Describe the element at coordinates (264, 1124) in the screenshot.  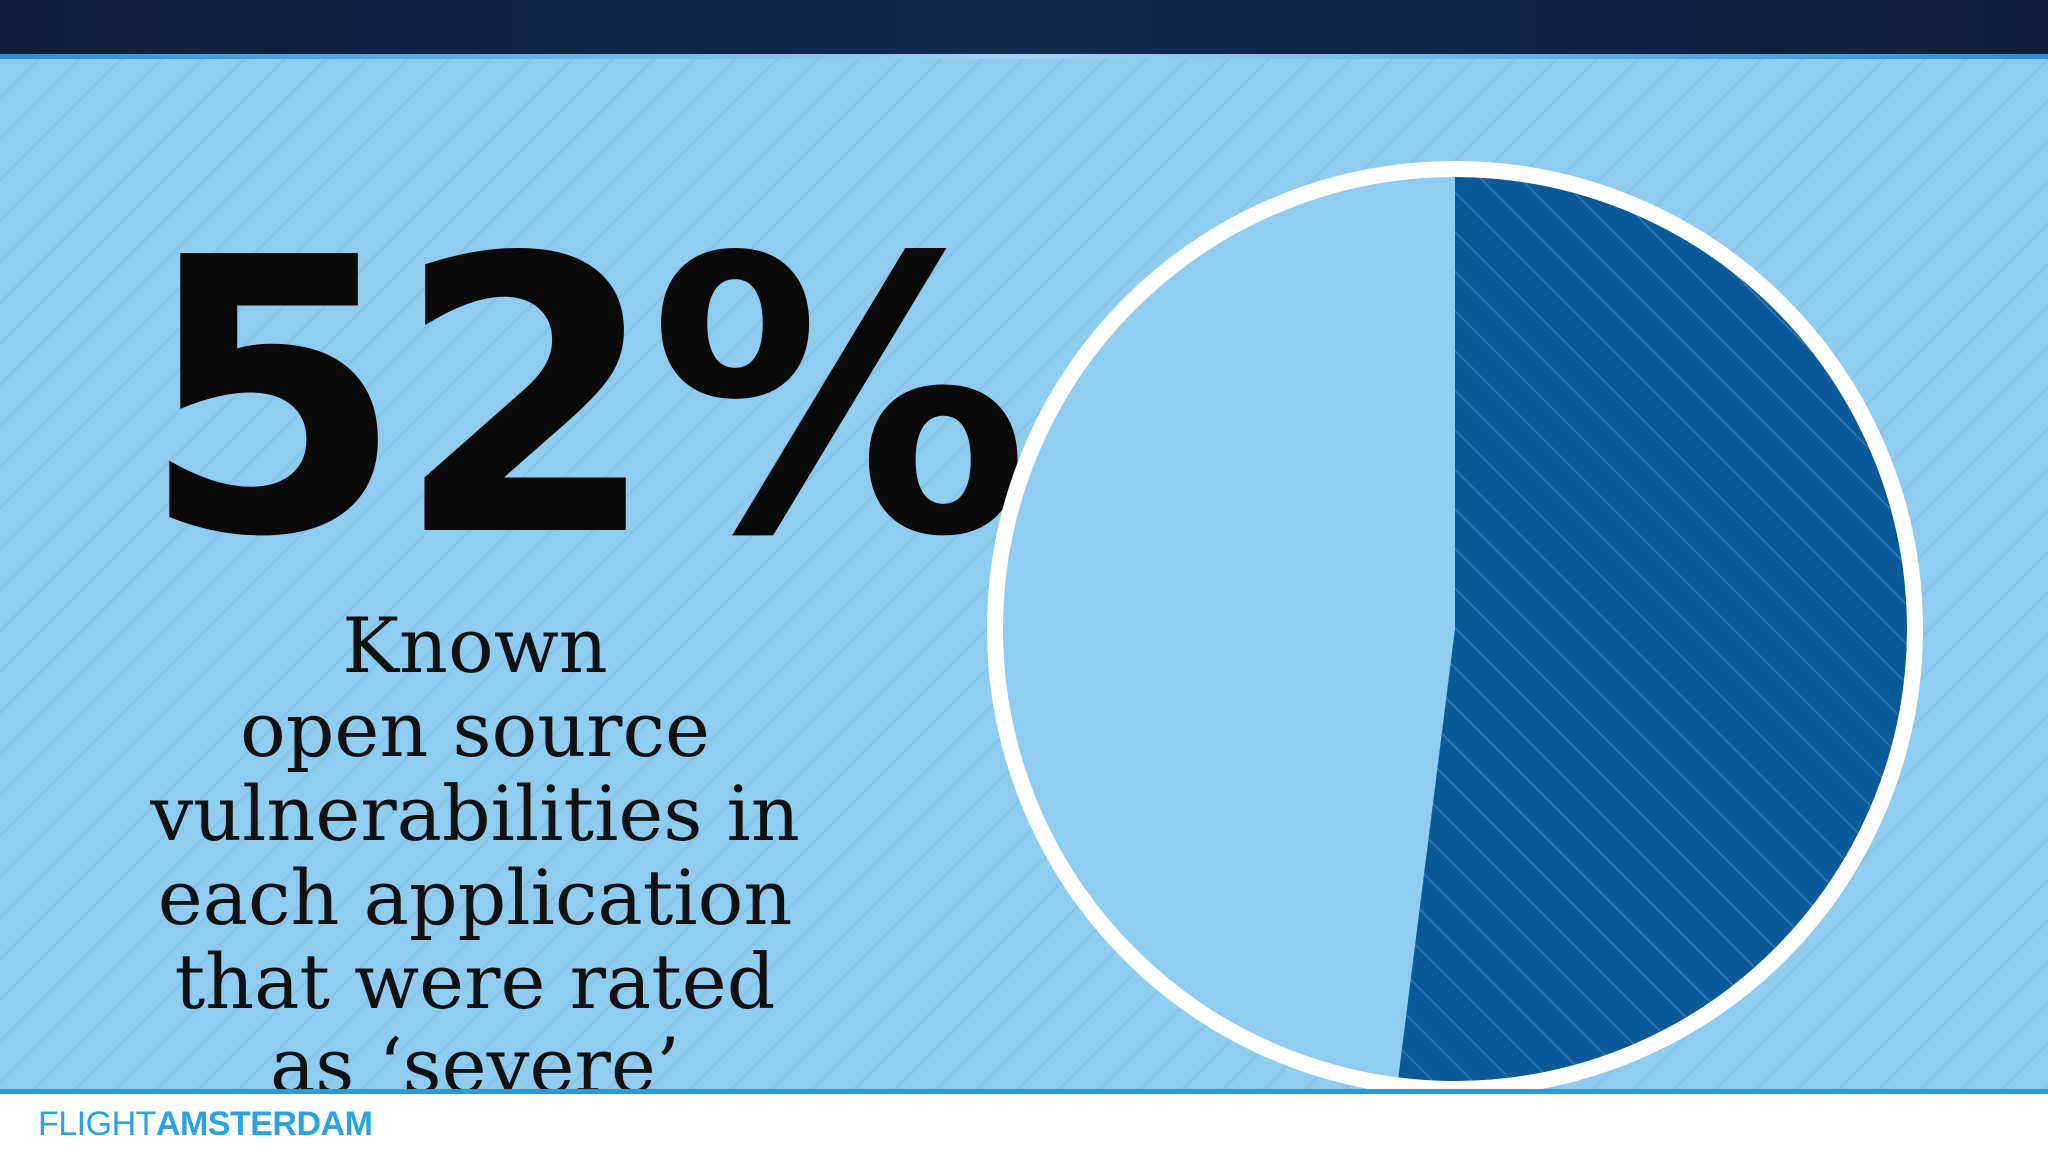
I see `brand-logo-bold: AMSTERDAM` at that location.